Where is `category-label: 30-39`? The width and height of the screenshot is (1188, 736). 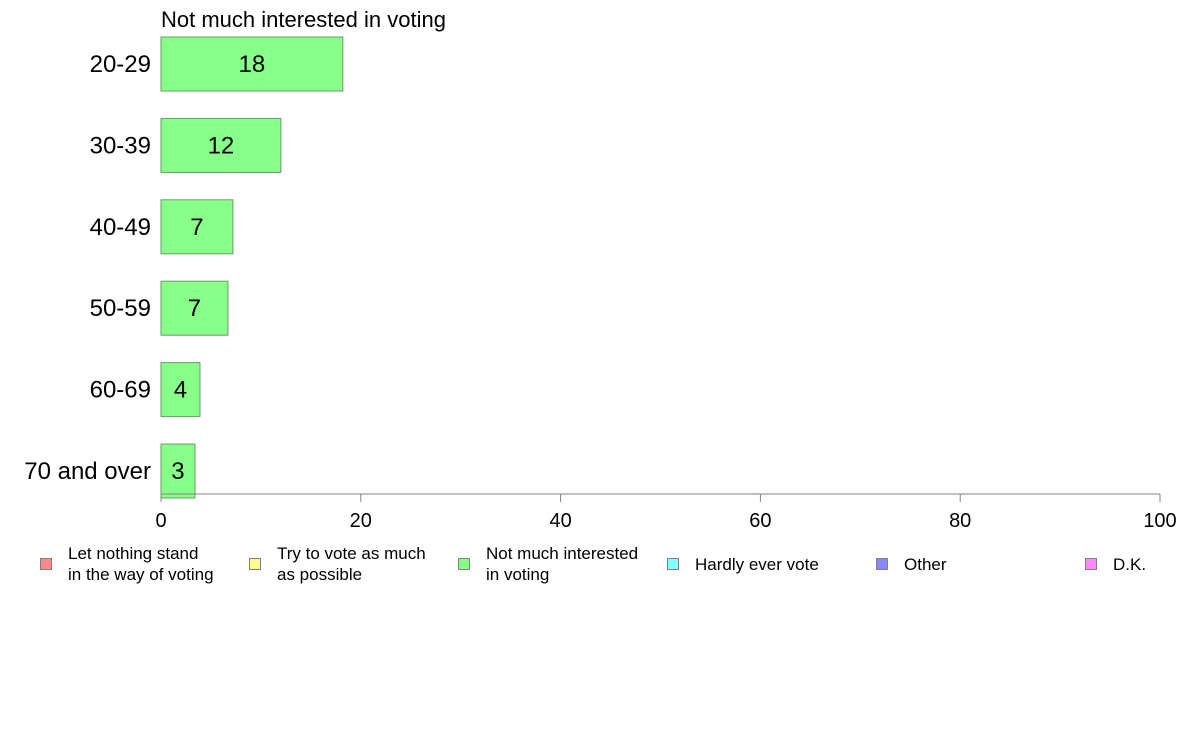
category-label: 30-39 is located at coordinates (120, 145).